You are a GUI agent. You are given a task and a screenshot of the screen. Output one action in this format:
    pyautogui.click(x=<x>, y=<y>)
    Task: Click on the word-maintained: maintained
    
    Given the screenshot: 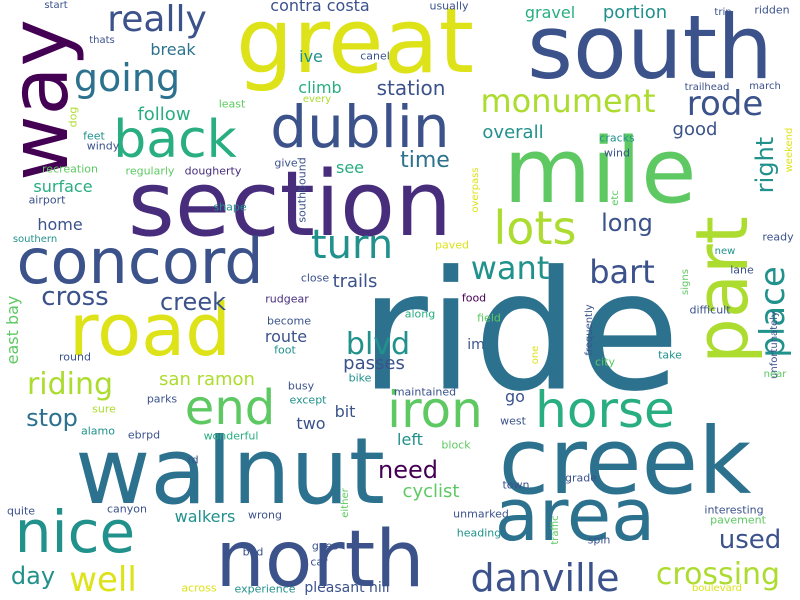 What is the action you would take?
    pyautogui.click(x=425, y=392)
    